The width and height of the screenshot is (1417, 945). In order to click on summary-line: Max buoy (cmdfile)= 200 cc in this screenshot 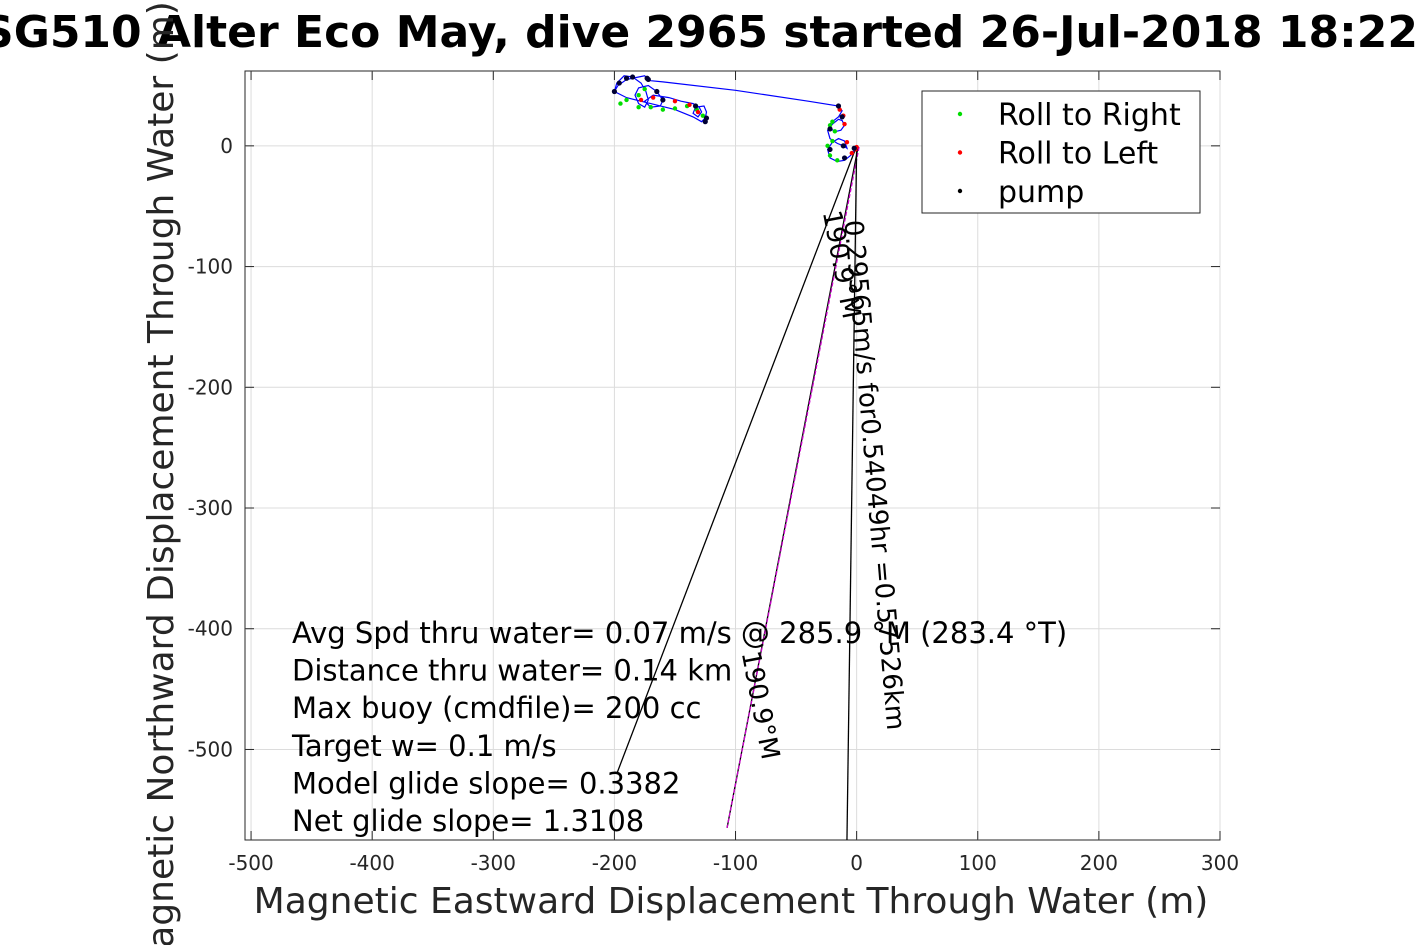, I will do `click(496, 708)`.